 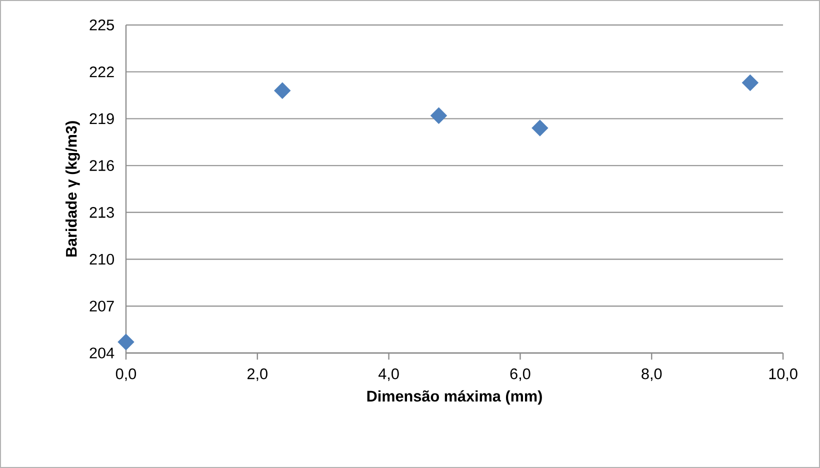 I want to click on y-tick-label: 219, so click(x=102, y=118).